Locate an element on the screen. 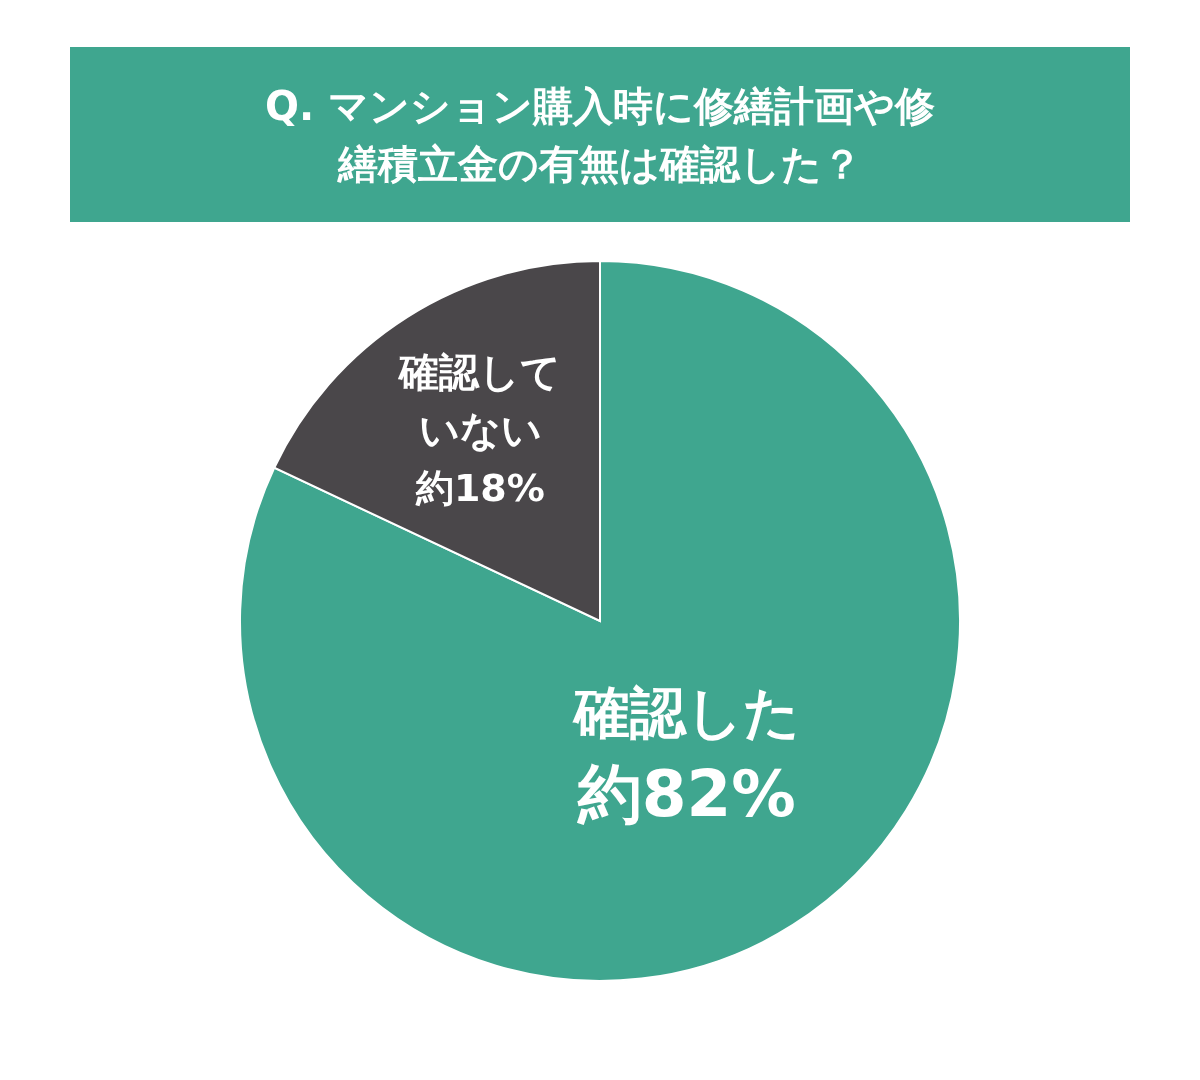 This screenshot has width=1200, height=1080. data-label: 約82% is located at coordinates (685, 793).